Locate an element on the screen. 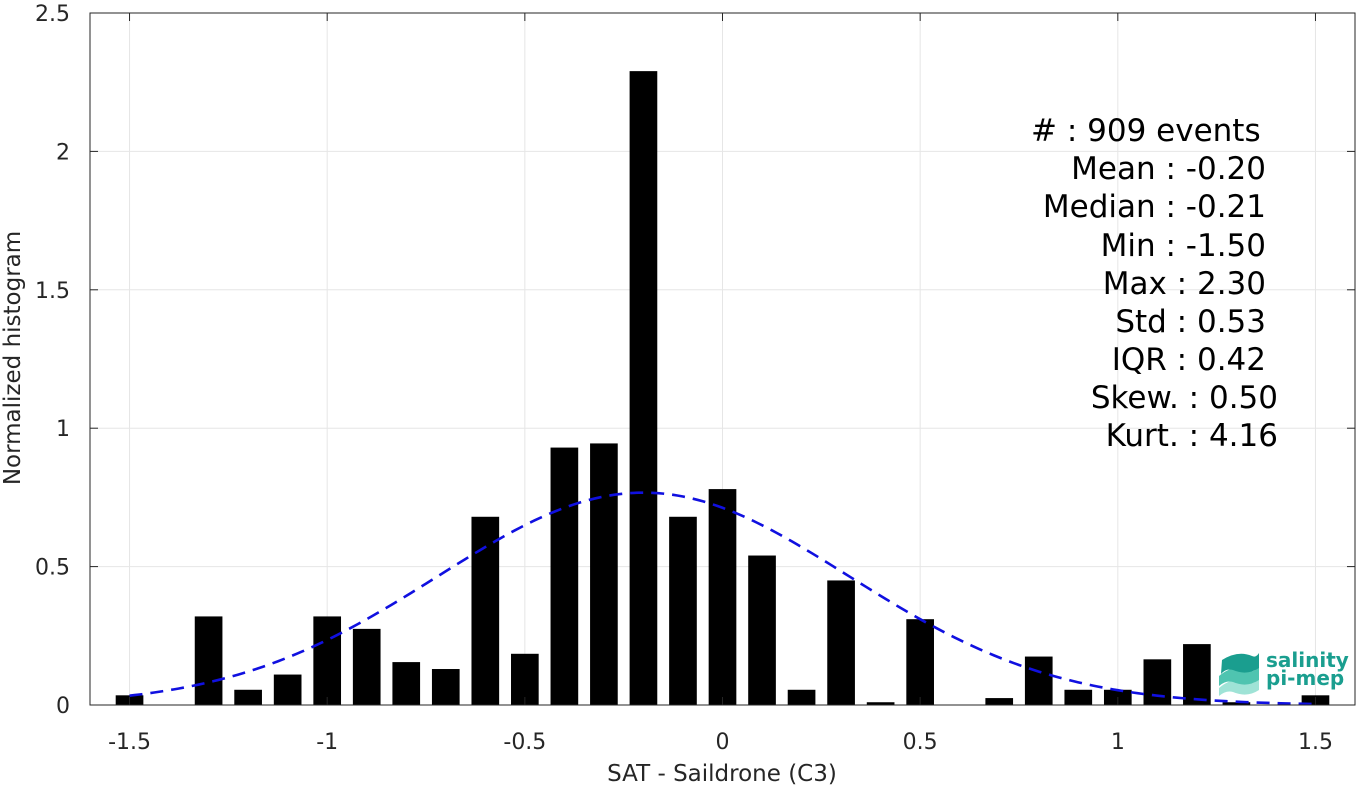 The width and height of the screenshot is (1367, 785). x-tick-label-6: 1.5 is located at coordinates (1315, 742).